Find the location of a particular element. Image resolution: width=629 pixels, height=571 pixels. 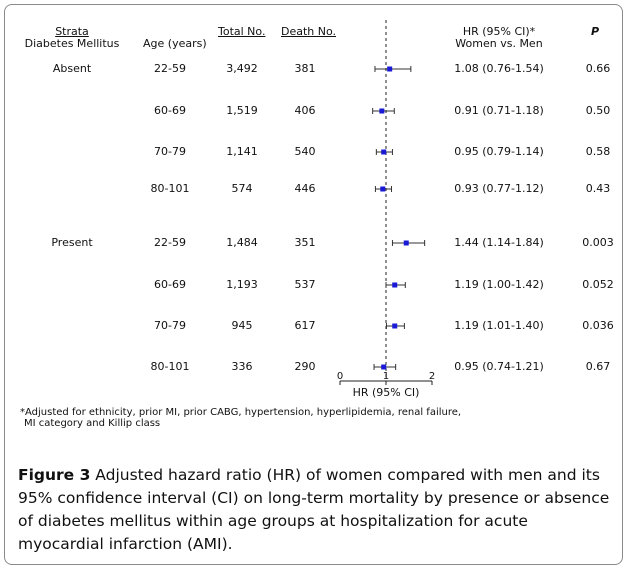

cell-total: 1,484 is located at coordinates (242, 242).